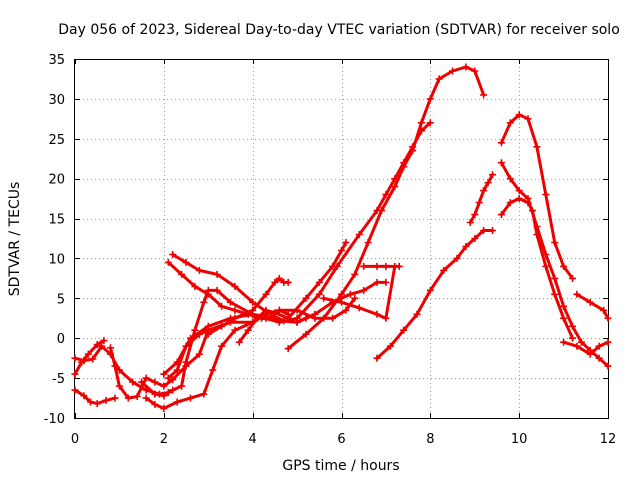  Describe the element at coordinates (481, 198) in the screenshot. I see `series-track-q` at that location.